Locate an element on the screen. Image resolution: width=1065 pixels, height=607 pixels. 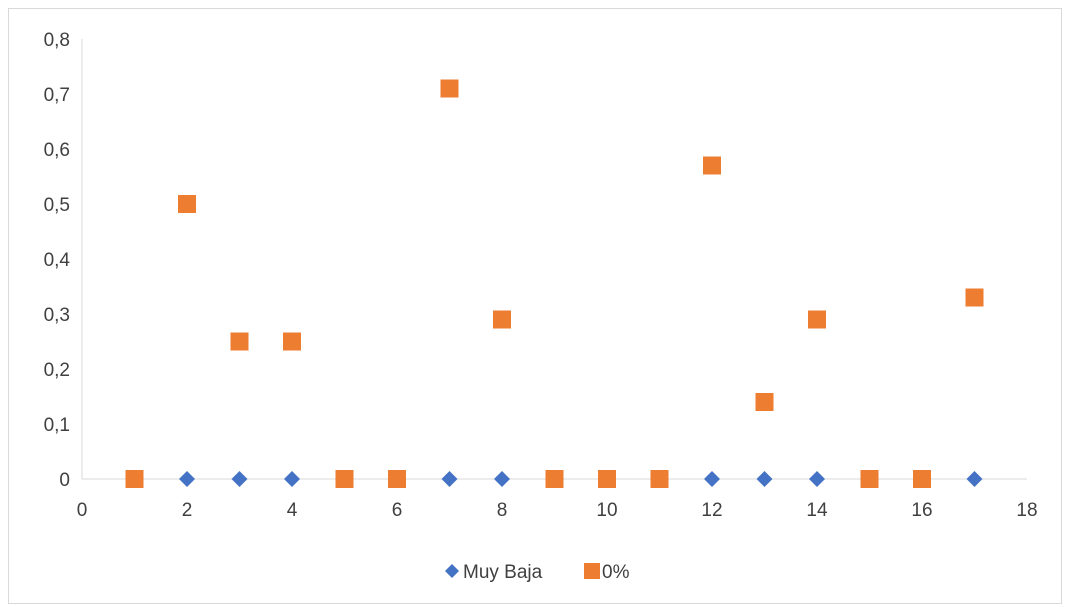
y-axis-ticks: 0 0,1 0,2 0,3 0,4 0,5 0,6 0,7 0,8 is located at coordinates (57, 260).